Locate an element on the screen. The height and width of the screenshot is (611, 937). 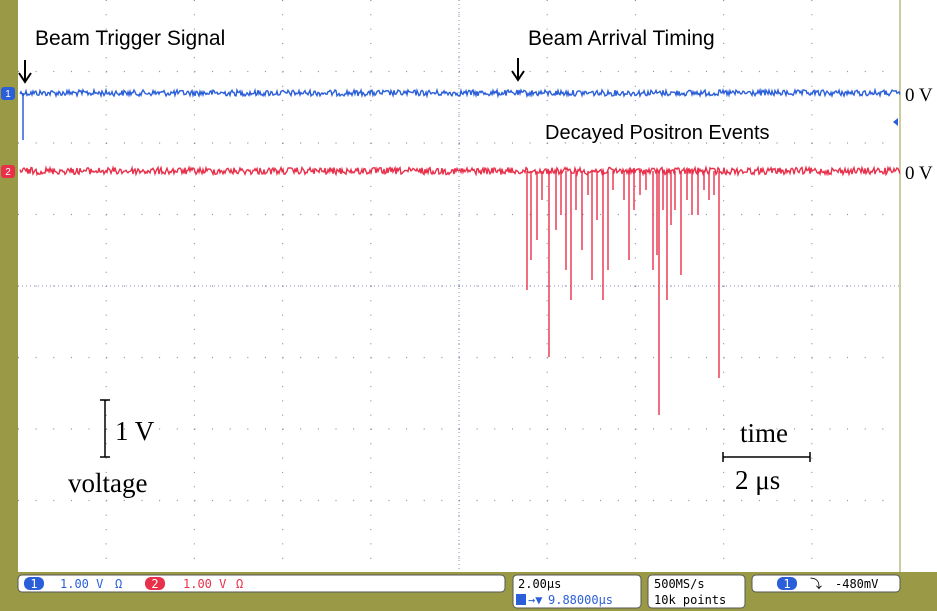
time-value: 2 μs is located at coordinates (757, 480).